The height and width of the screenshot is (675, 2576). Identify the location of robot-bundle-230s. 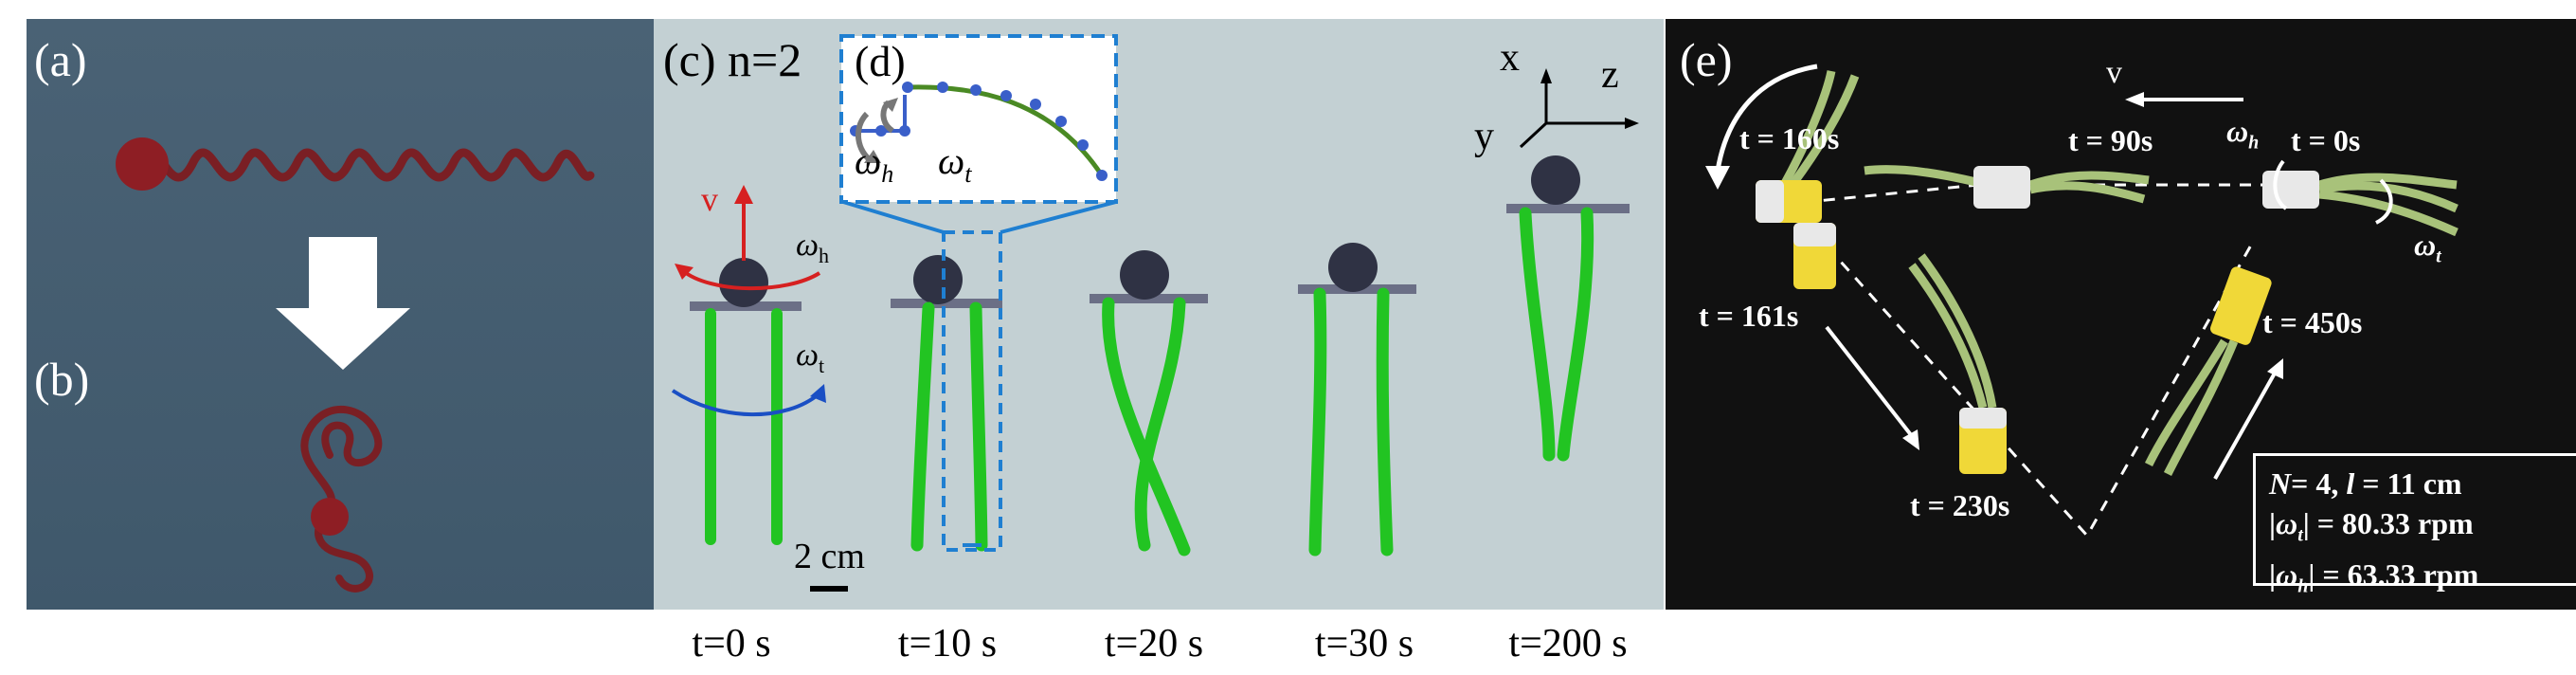
(1957, 363).